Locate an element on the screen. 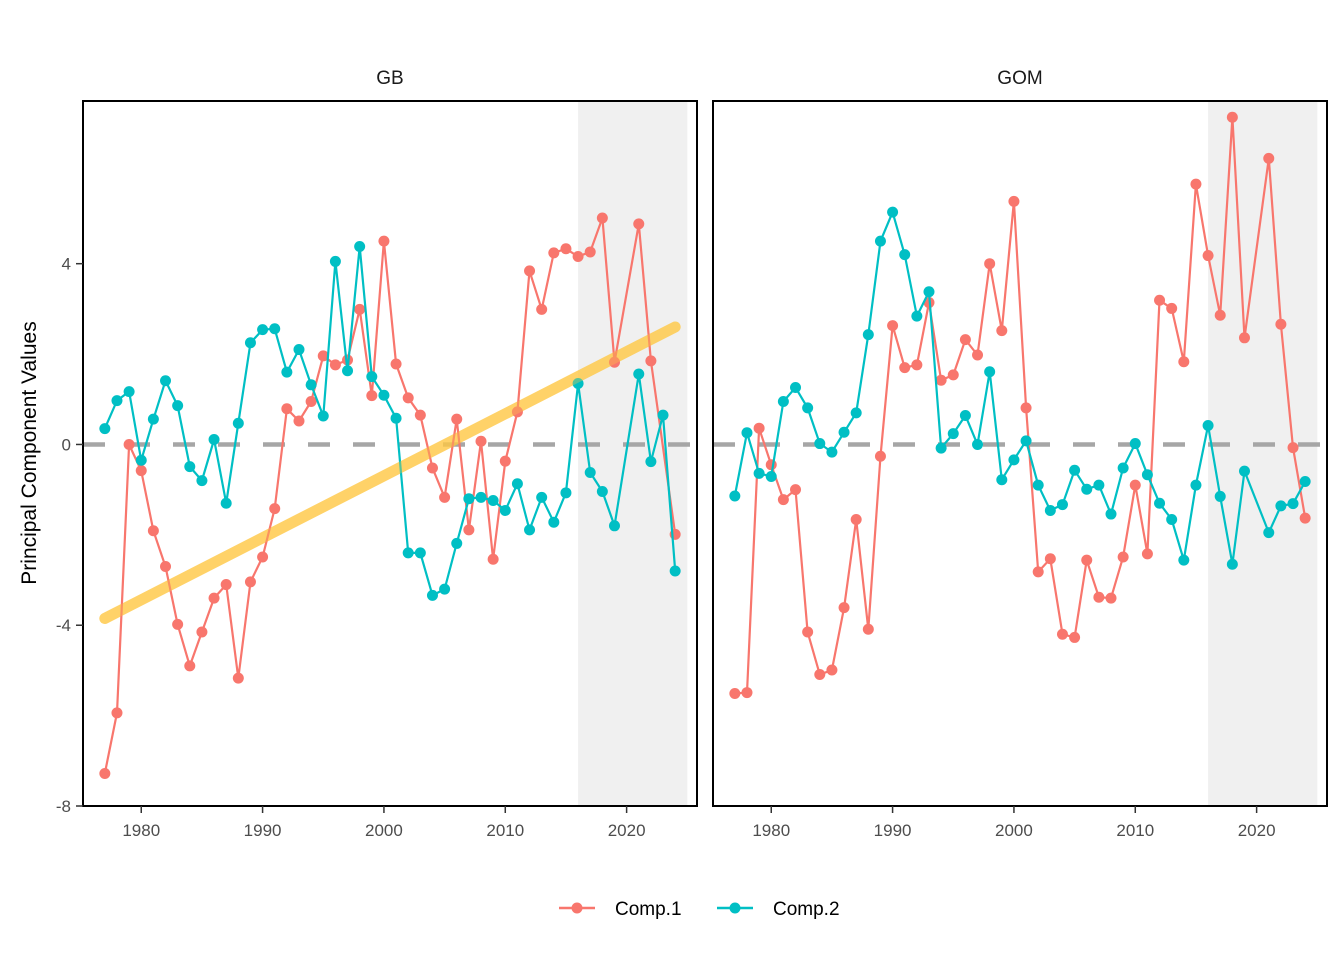 The width and height of the screenshot is (1344, 960). x-tick-label: 1990 is located at coordinates (263, 830).